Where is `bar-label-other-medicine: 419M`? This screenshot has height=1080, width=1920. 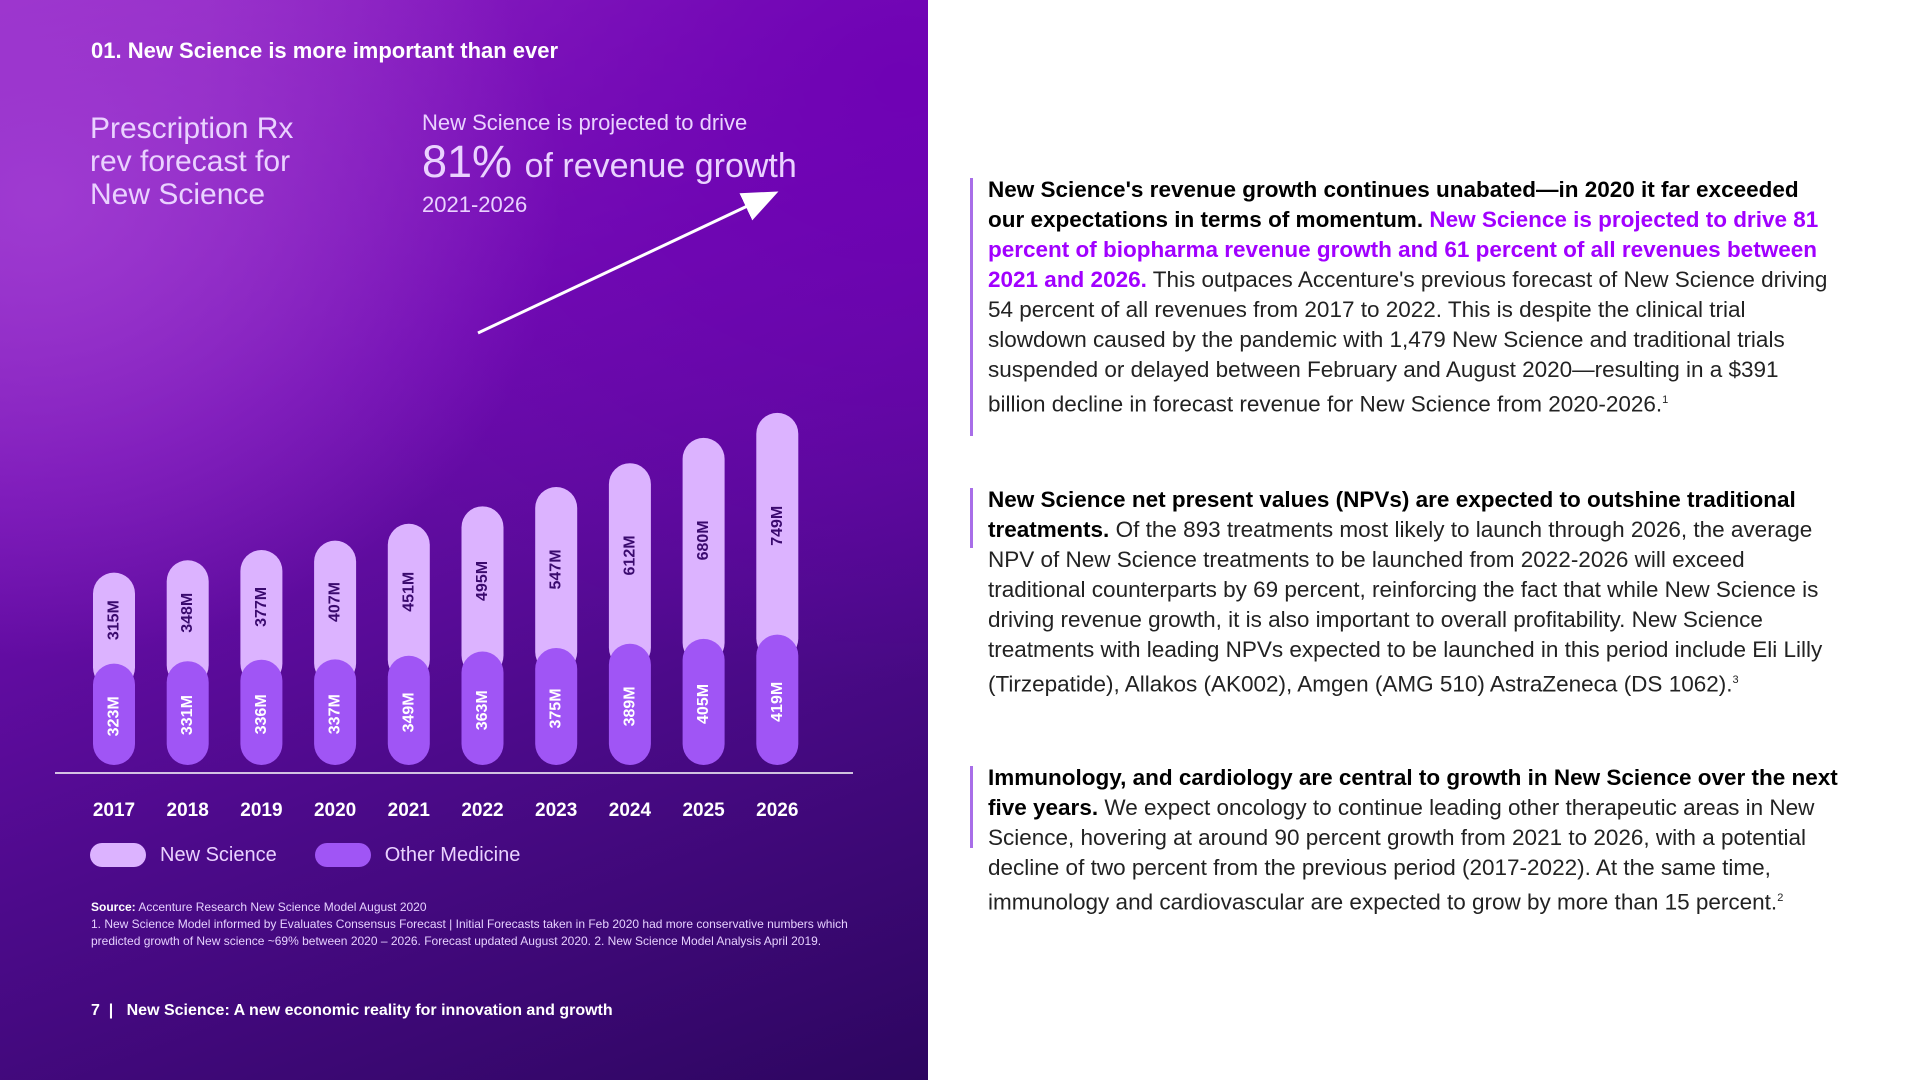 bar-label-other-medicine: 419M is located at coordinates (777, 702).